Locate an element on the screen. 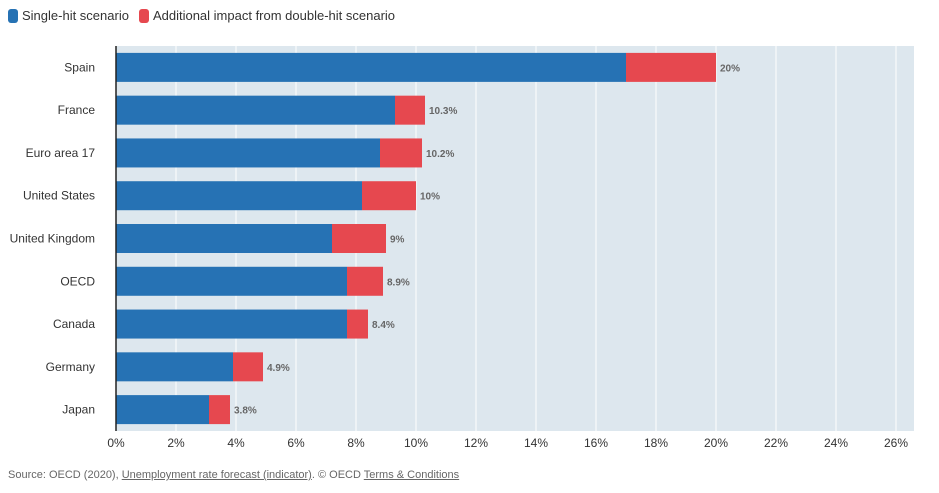  x-tick-label: 10% is located at coordinates (416, 443).